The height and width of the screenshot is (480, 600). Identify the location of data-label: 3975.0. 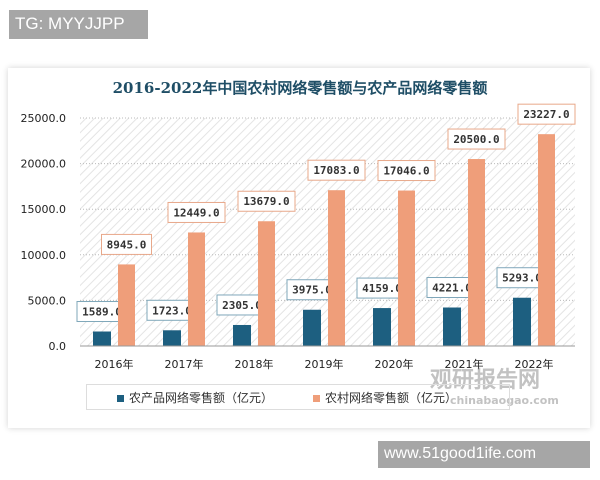
(312, 290).